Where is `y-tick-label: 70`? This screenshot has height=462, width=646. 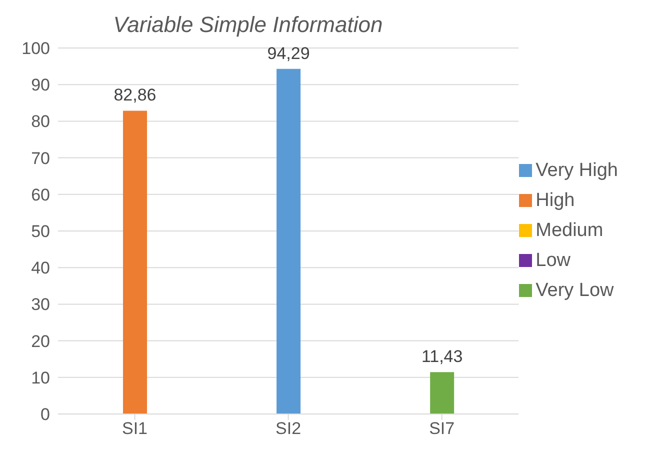 y-tick-label: 70 is located at coordinates (40, 158).